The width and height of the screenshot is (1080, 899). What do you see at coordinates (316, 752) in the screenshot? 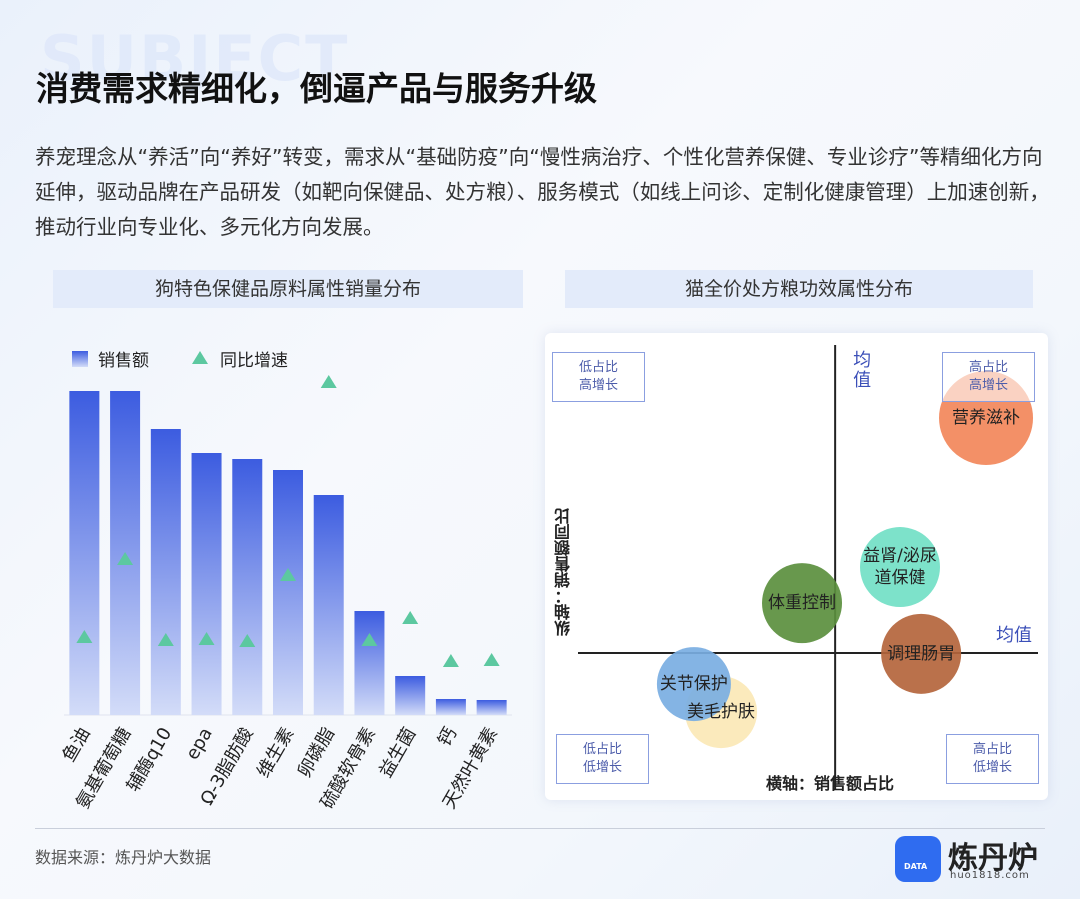
I see `x-tick-label: 卵磷脂` at bounding box center [316, 752].